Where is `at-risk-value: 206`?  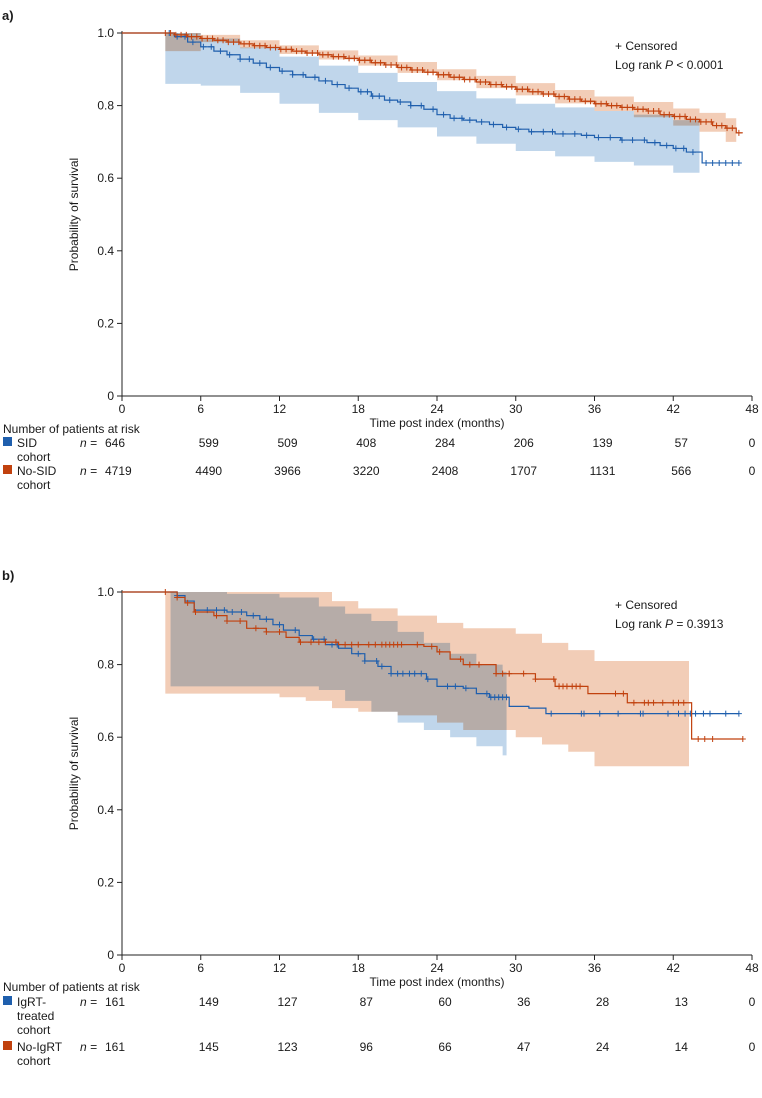
at-risk-value: 206 is located at coordinates (524, 443).